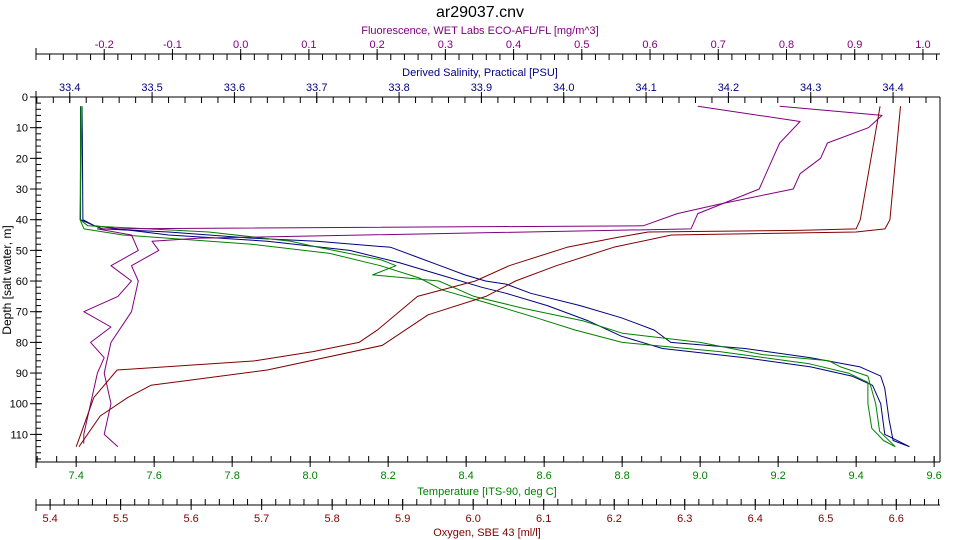  I want to click on salinity-tick-label: 33.4, so click(69, 88).